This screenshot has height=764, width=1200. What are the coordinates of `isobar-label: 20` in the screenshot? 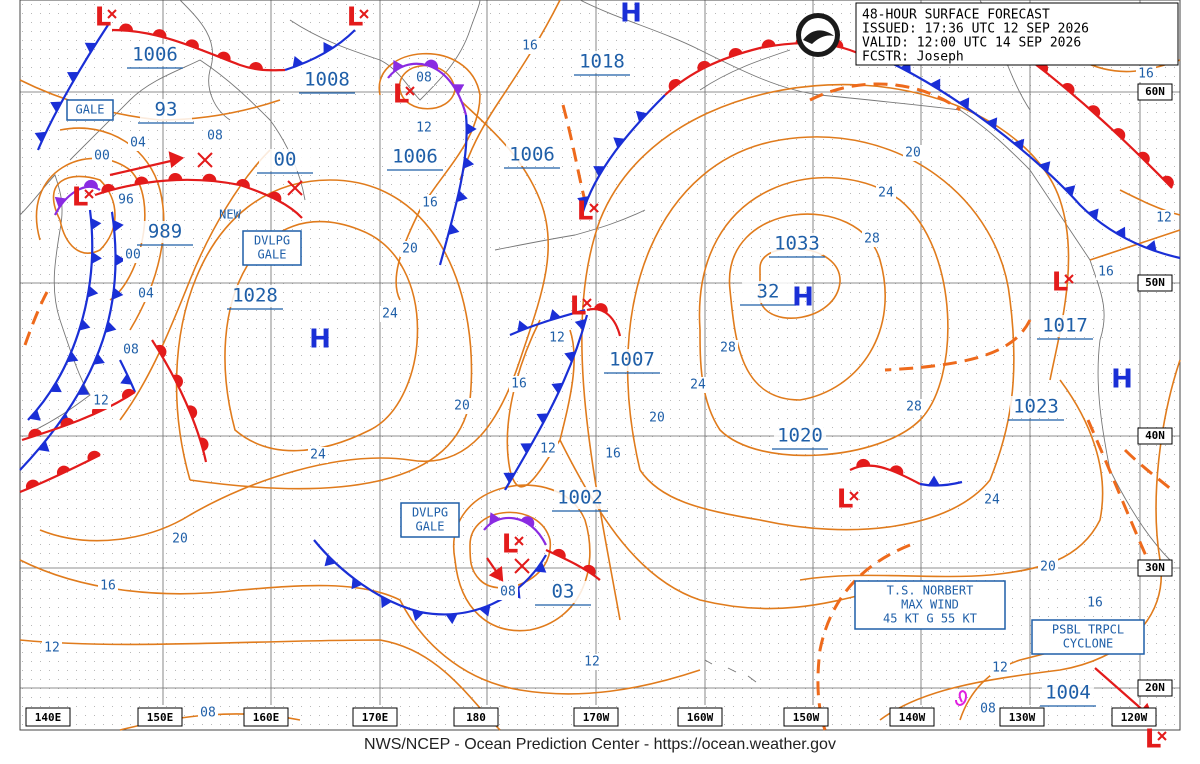 It's located at (180, 539).